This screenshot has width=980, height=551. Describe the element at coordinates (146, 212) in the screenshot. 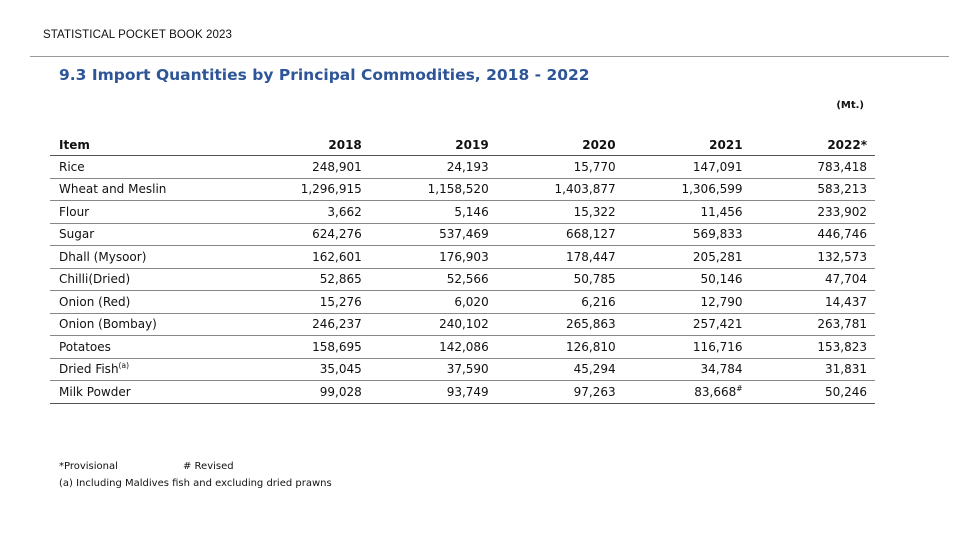

I see `item-cell: Flour` at that location.